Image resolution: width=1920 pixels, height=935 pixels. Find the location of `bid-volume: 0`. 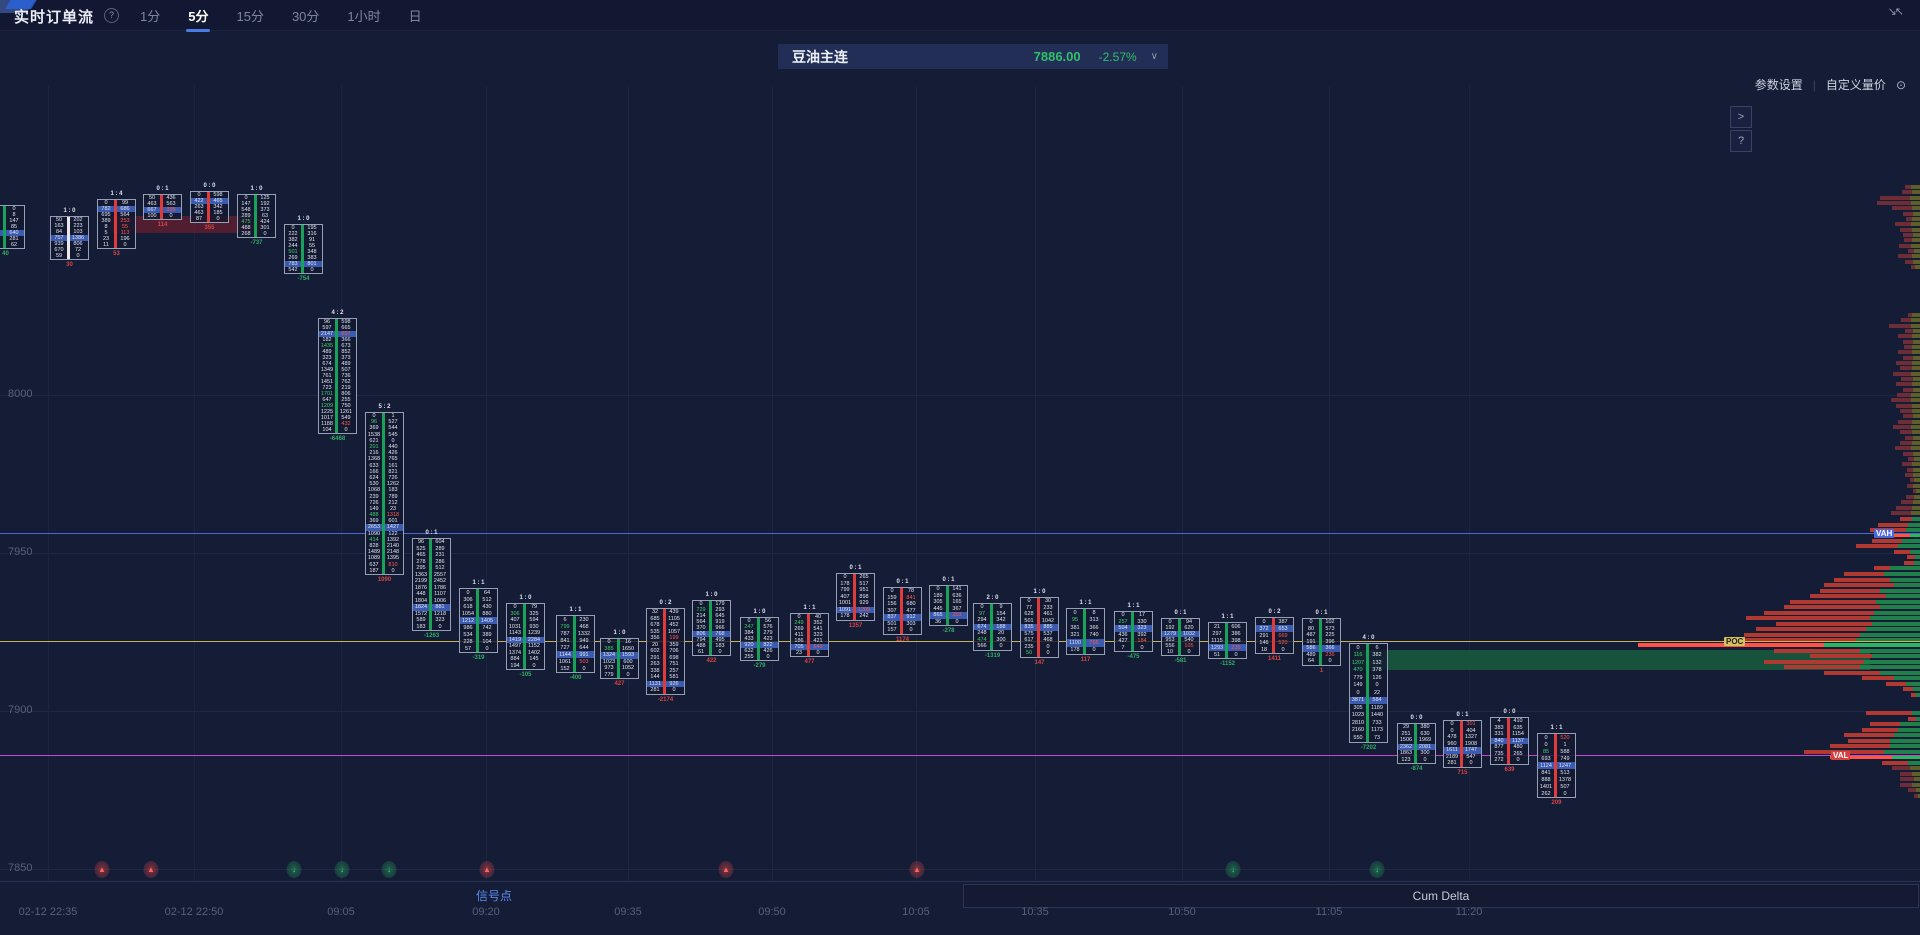

bid-volume: 0 is located at coordinates (1170, 622).